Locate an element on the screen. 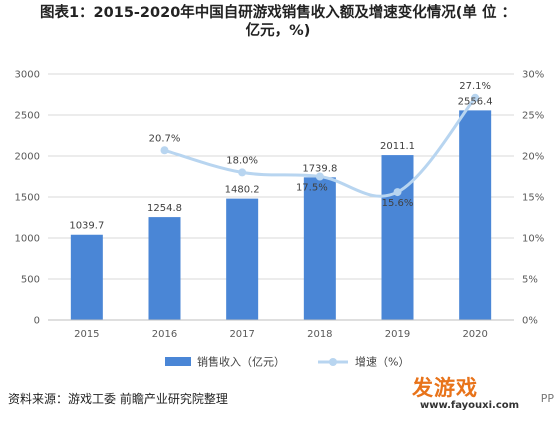 The height and width of the screenshot is (421, 554). y-right-tick-label: 30% is located at coordinates (533, 75).